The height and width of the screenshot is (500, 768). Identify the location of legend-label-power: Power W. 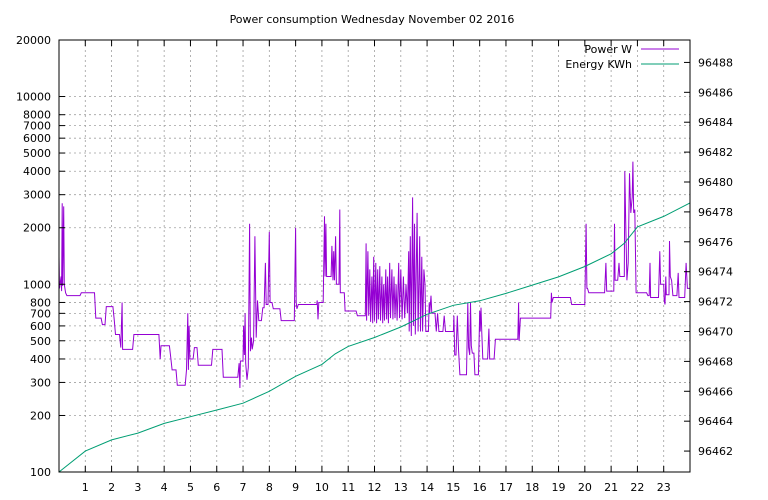
(608, 49).